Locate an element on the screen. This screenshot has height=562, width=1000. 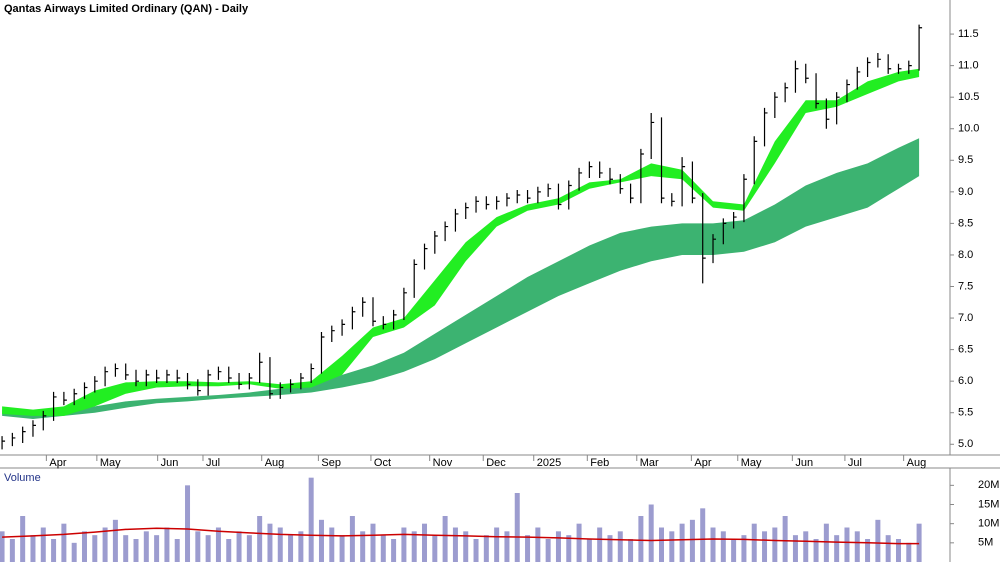
x-tick-label: May is located at coordinates (751, 463).